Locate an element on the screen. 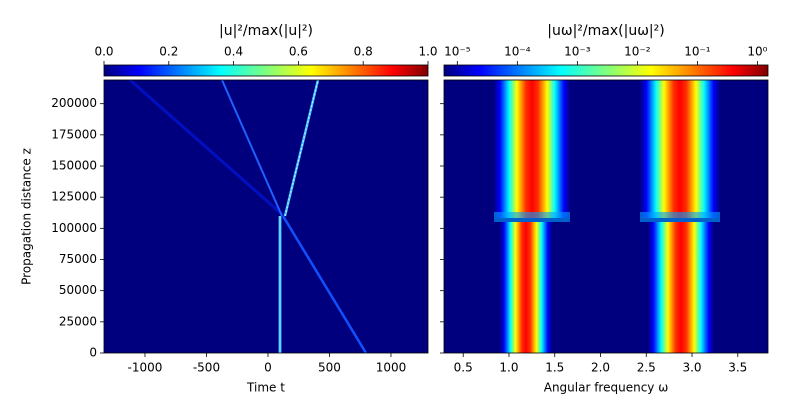 The image size is (800, 400). colorbar-tick-label: 0.8 is located at coordinates (363, 52).